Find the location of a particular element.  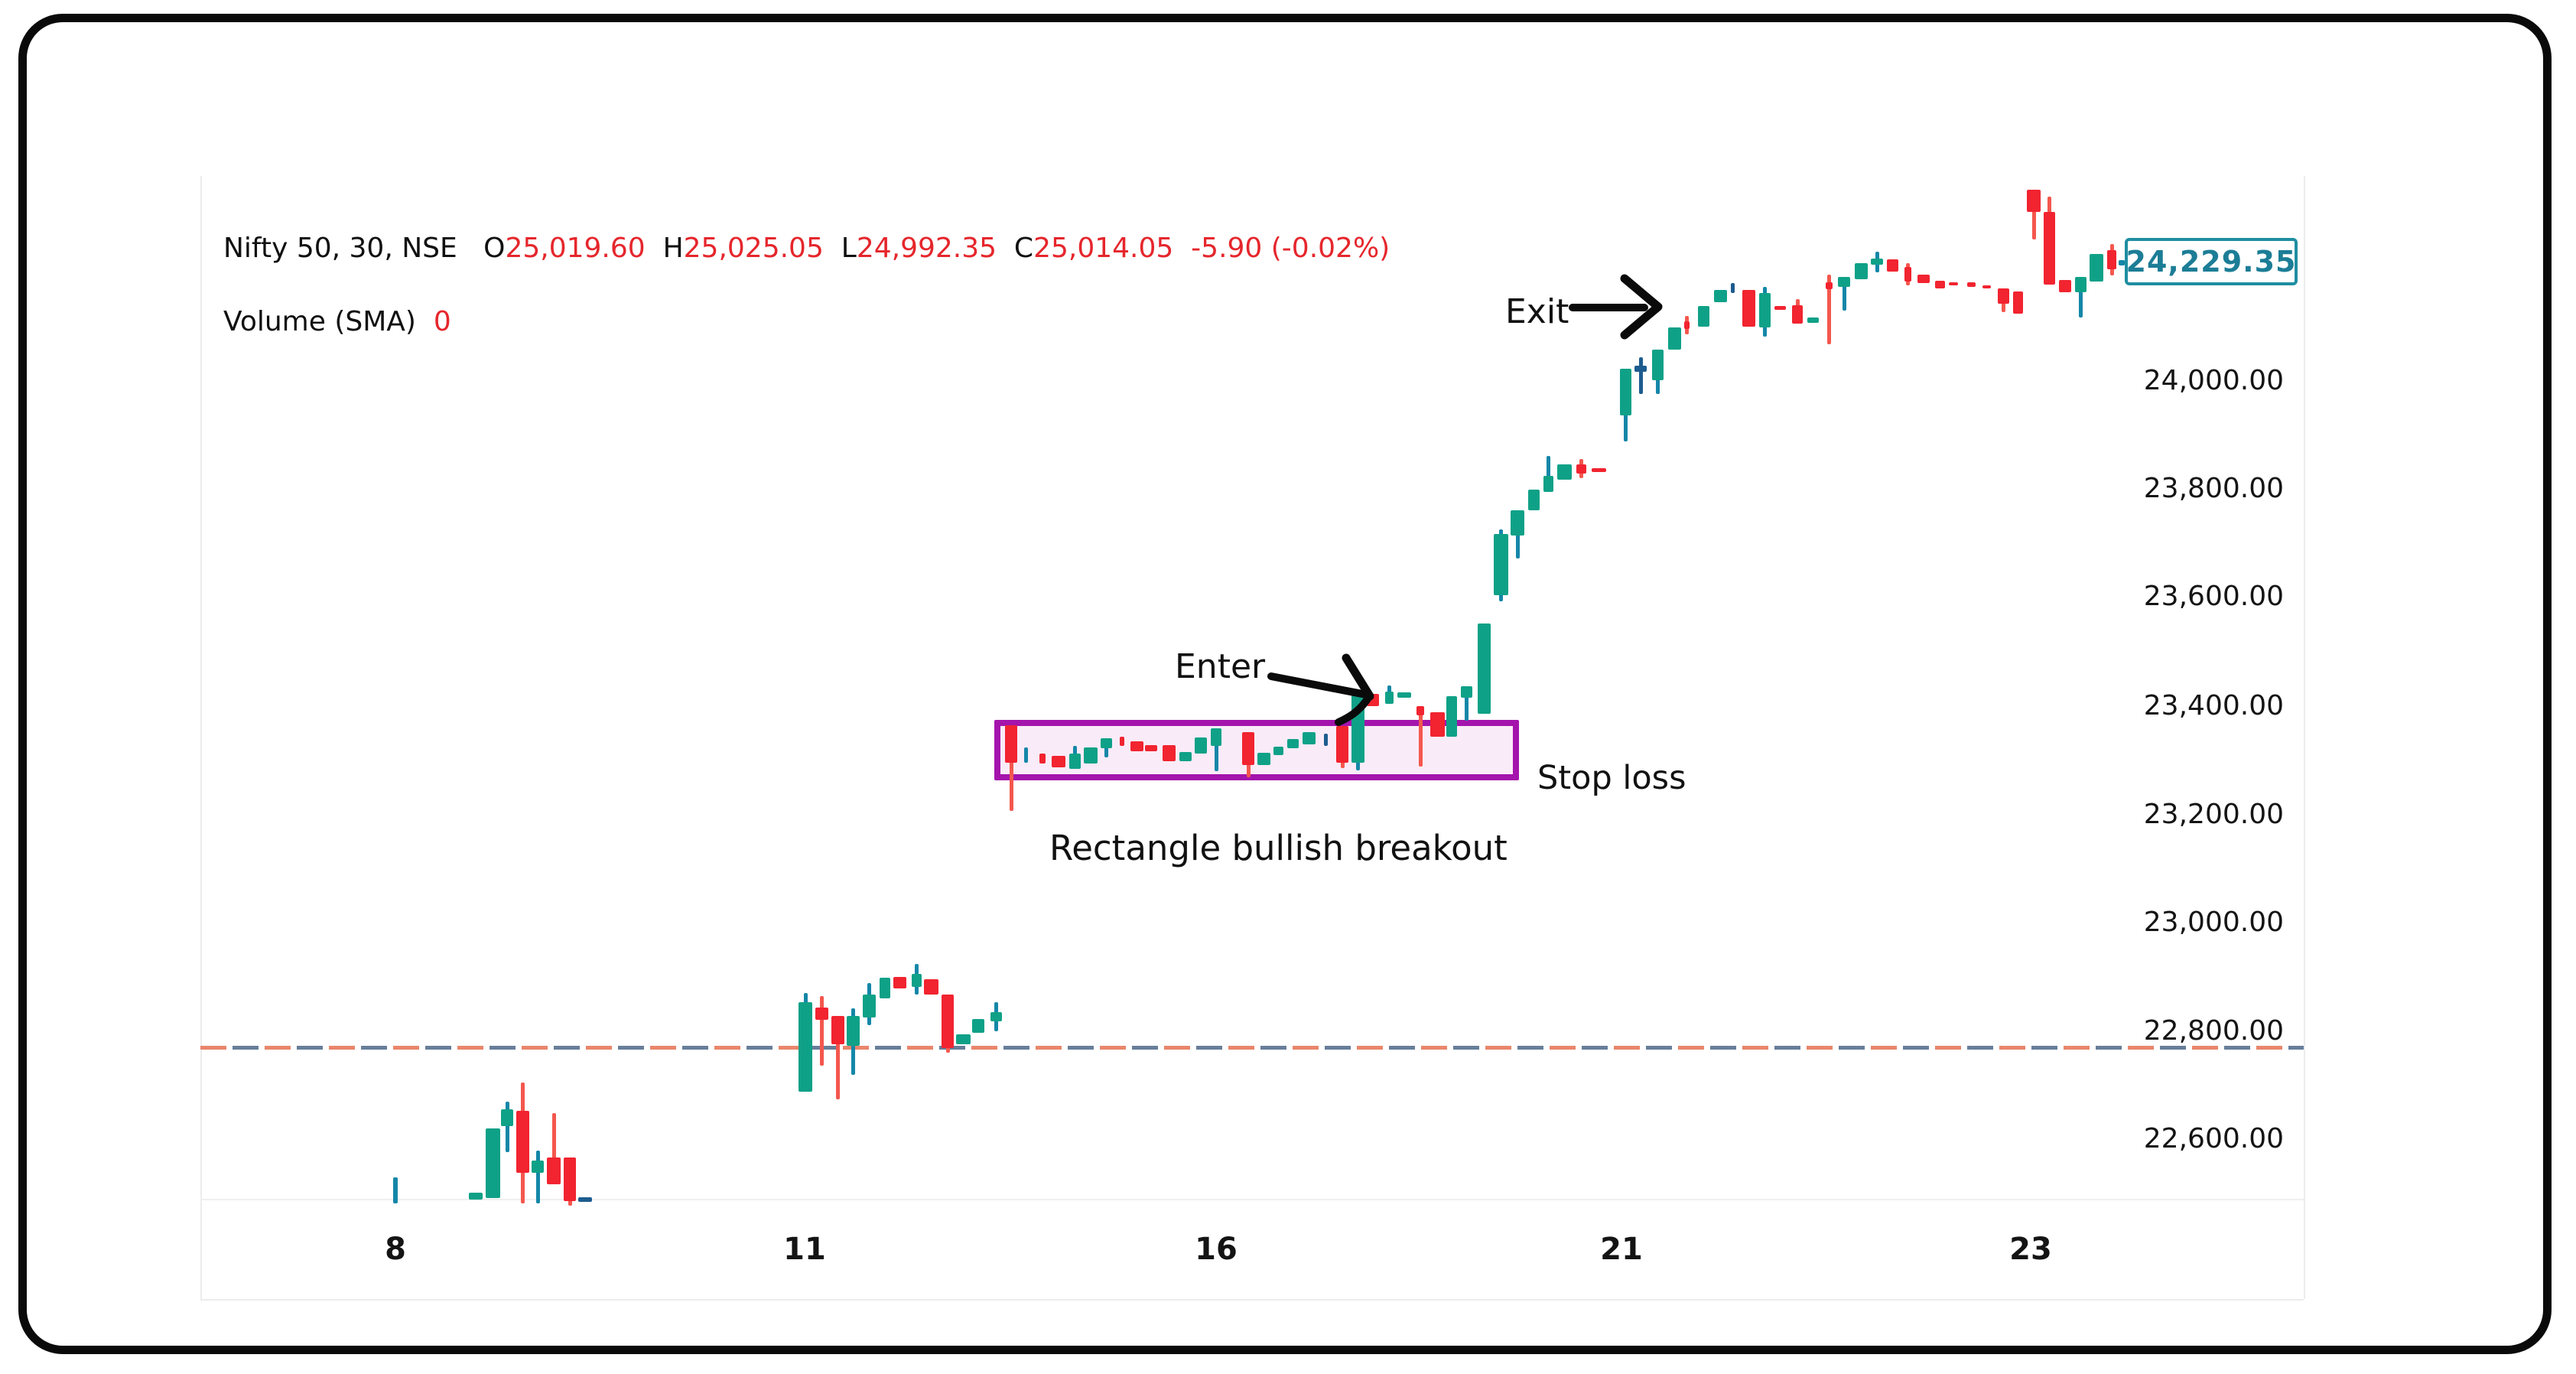

legend-part: 0 is located at coordinates (442, 321).